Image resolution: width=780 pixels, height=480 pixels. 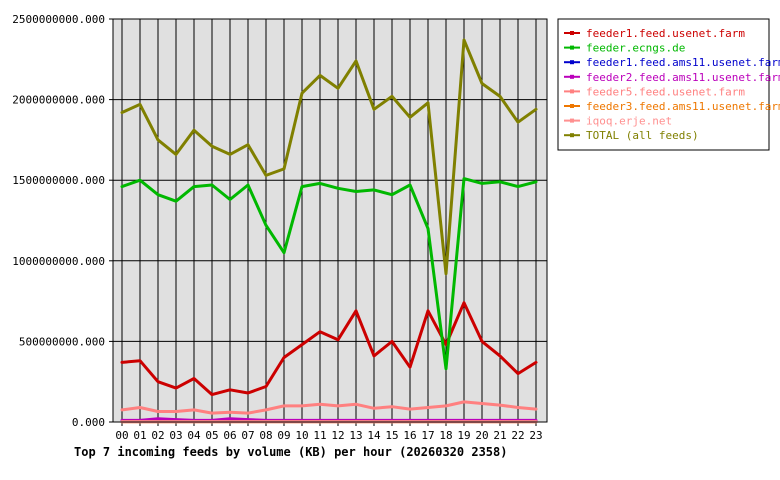 What do you see at coordinates (157, 435) in the screenshot?
I see `x-tick-label: 02` at bounding box center [157, 435].